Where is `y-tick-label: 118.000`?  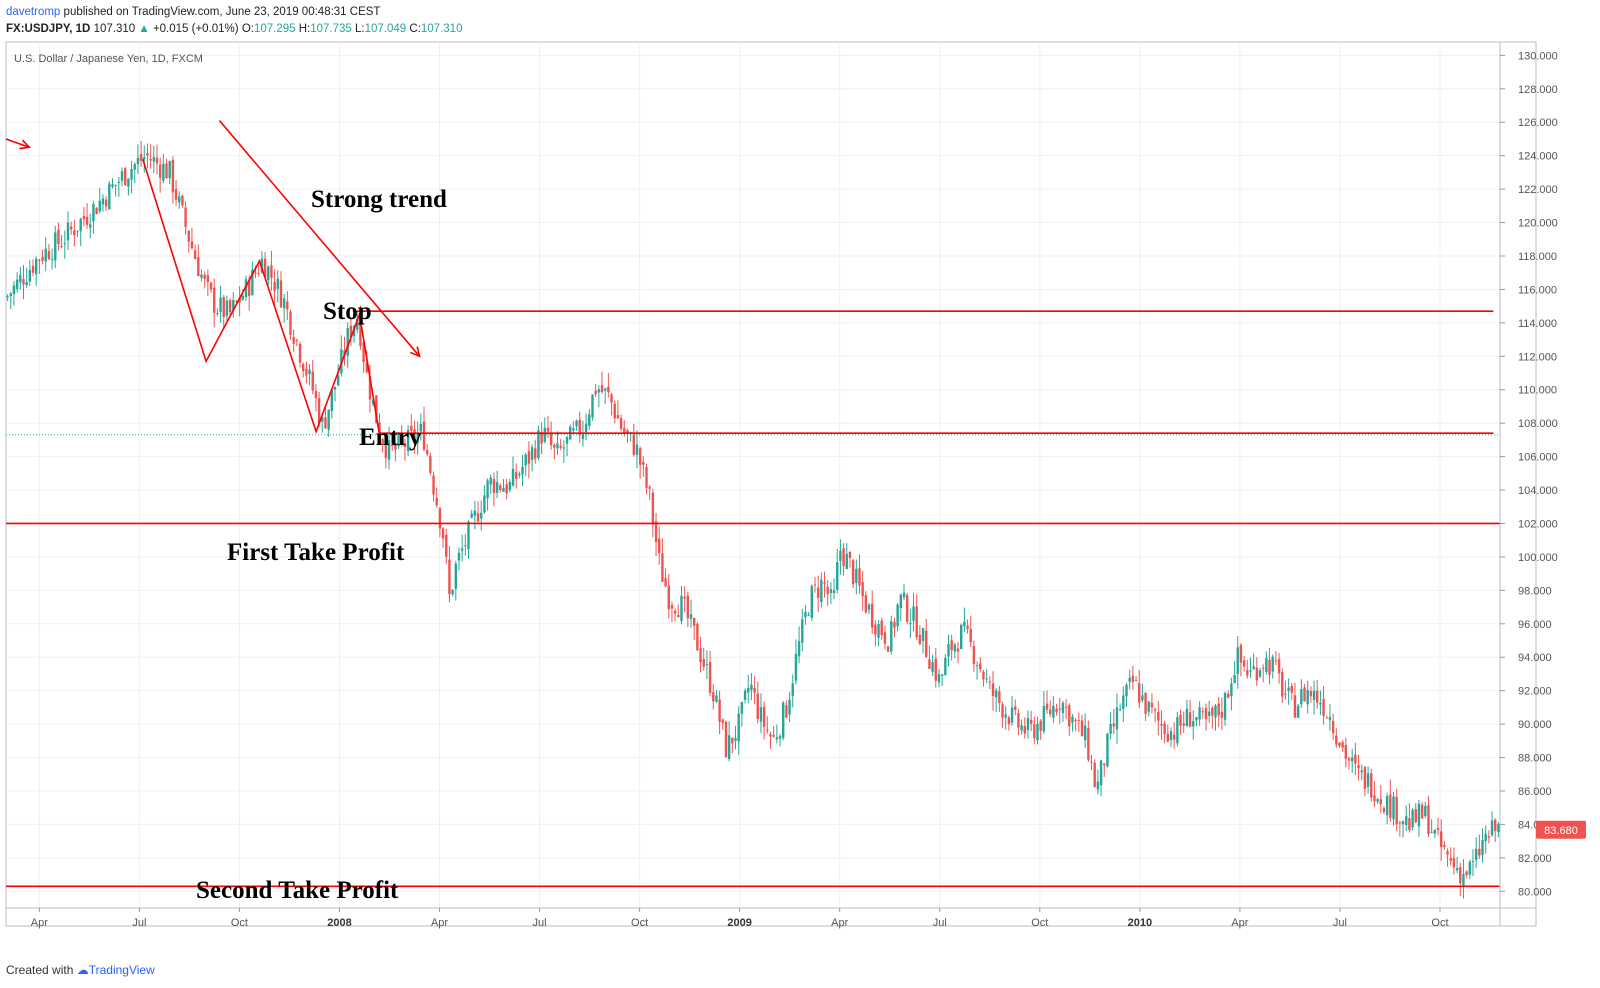
y-tick-label: 118.000 is located at coordinates (1537, 257).